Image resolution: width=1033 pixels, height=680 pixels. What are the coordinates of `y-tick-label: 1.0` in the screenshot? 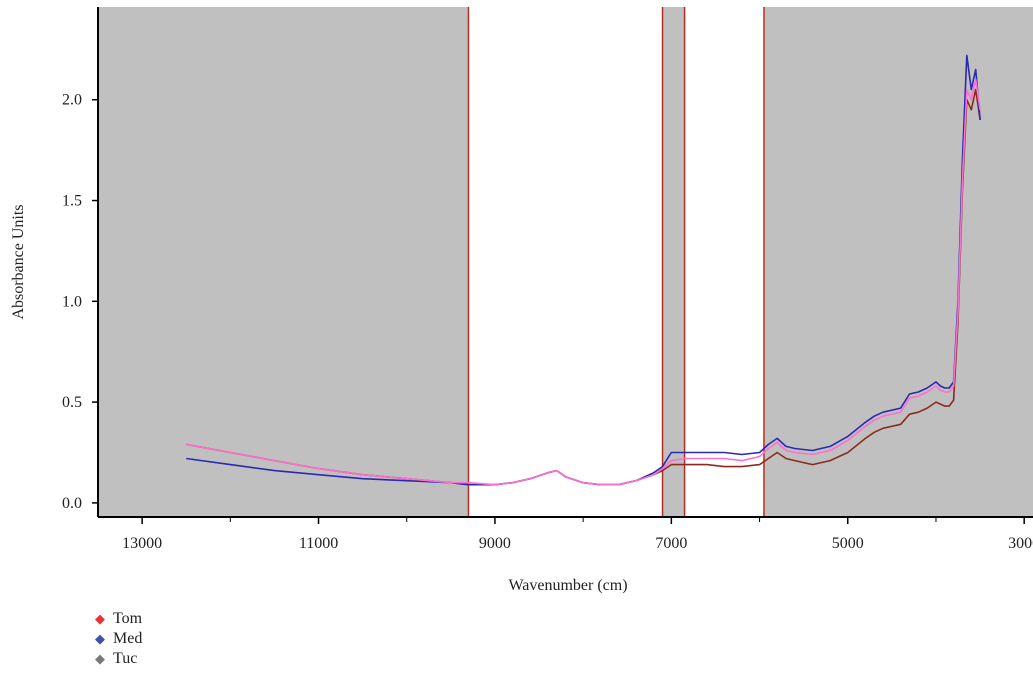 It's located at (72, 301).